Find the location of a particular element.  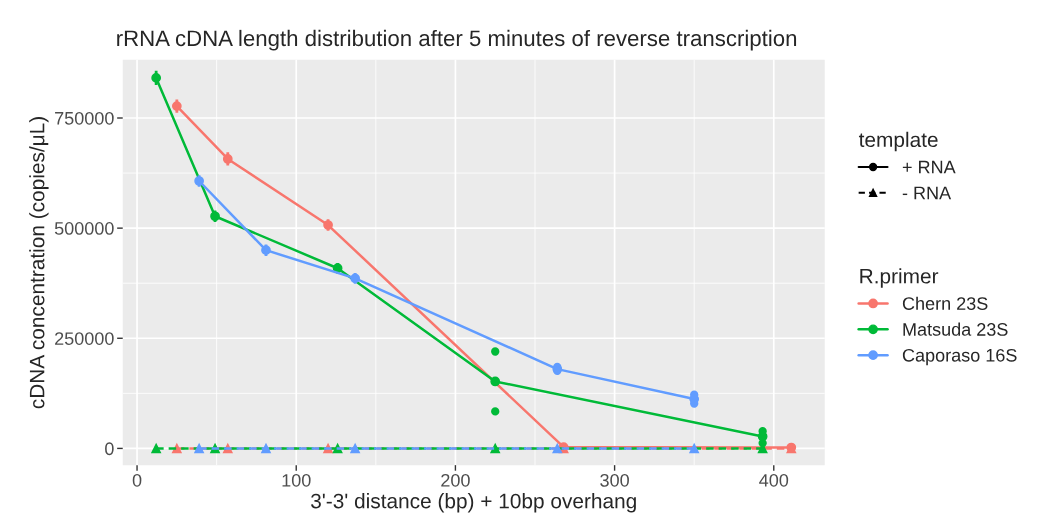

y-tick-label: 0 is located at coordinates (109, 449).